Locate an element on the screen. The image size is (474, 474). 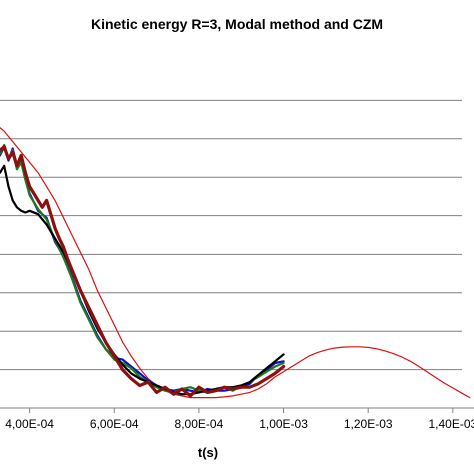
x-tick-label-1: 6,00E-04 is located at coordinates (114, 424).